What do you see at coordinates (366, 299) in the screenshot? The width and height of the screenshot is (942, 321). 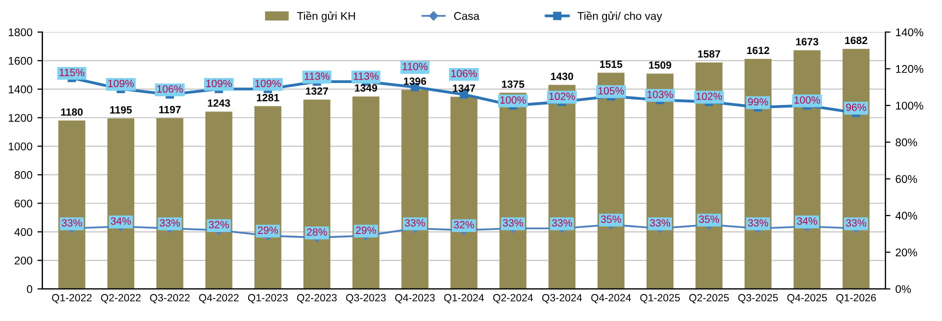 I see `x-tick-label: Q3-2023` at bounding box center [366, 299].